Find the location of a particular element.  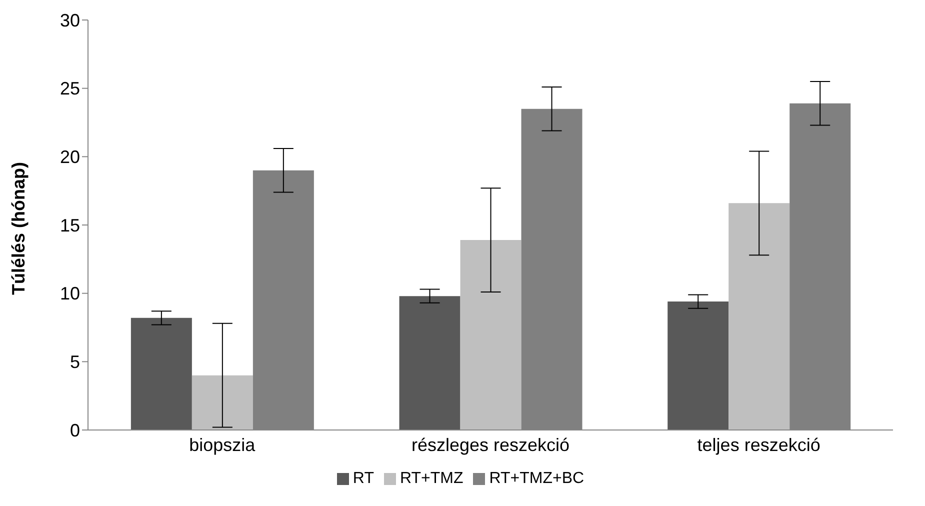

legend-label: RT+TMZ+BC is located at coordinates (536, 478).